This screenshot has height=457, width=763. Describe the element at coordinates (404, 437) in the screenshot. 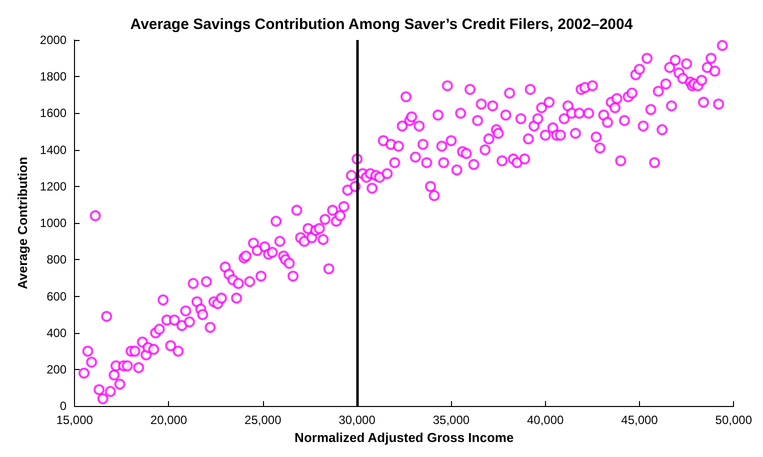

I see `x-axis-title: Normalized Adjusted Gross Income` at that location.